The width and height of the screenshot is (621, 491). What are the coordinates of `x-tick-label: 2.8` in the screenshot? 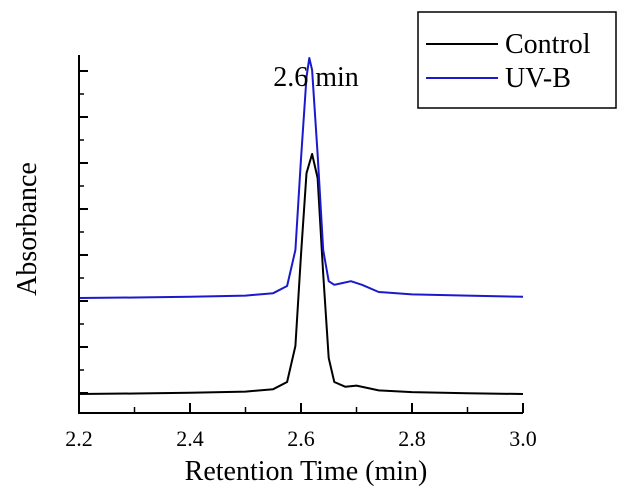 It's located at (412, 438).